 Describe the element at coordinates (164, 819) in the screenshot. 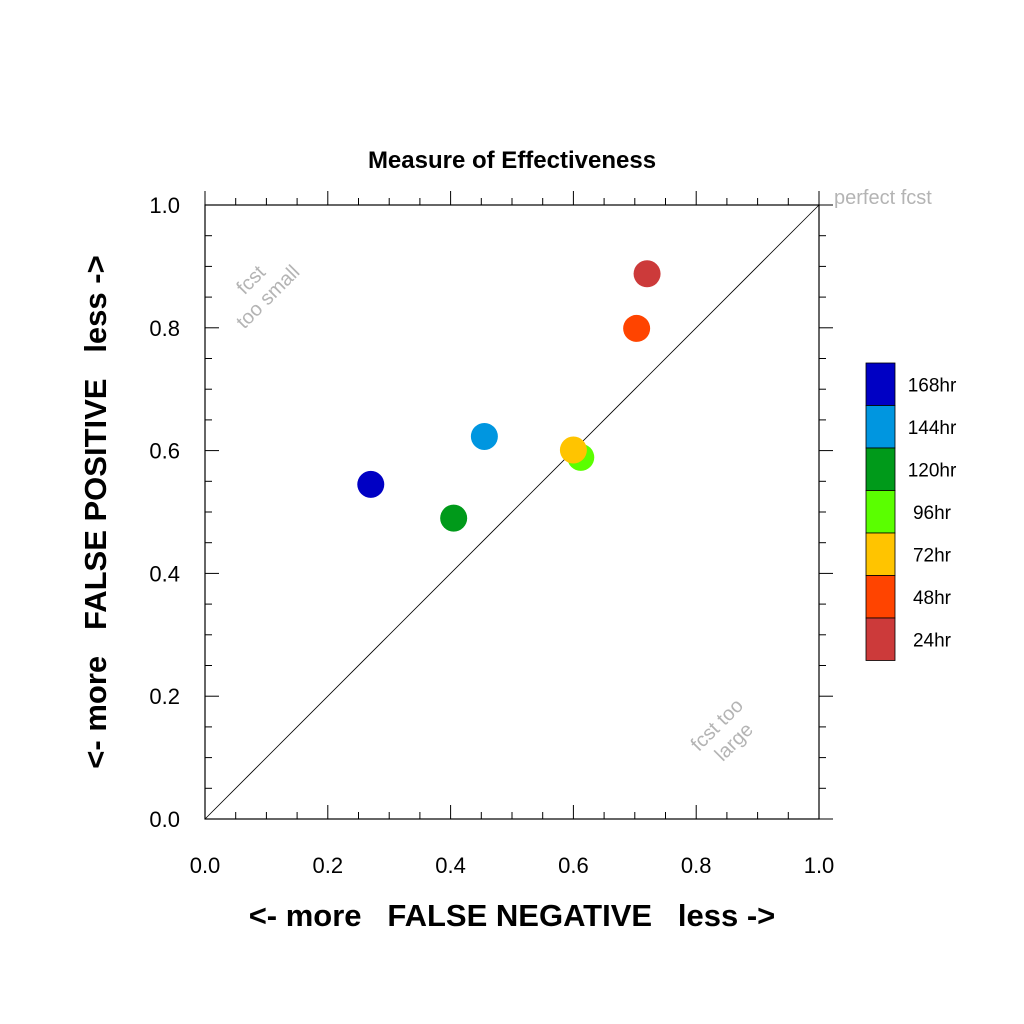

I see `y-tick-label: 0.0` at that location.